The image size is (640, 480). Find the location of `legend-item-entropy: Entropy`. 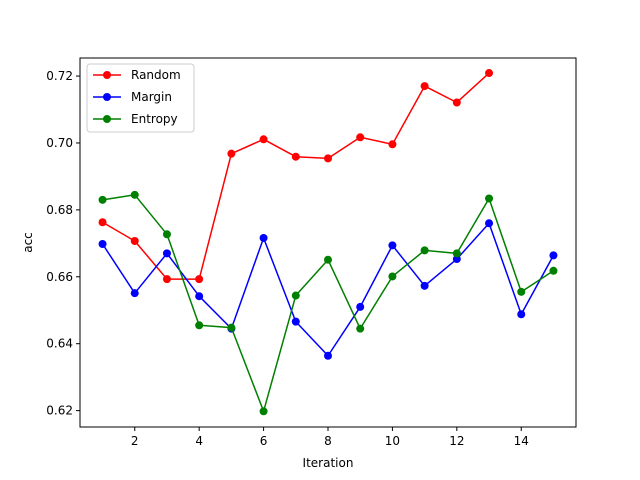

legend-item-entropy: Entropy is located at coordinates (135, 119).